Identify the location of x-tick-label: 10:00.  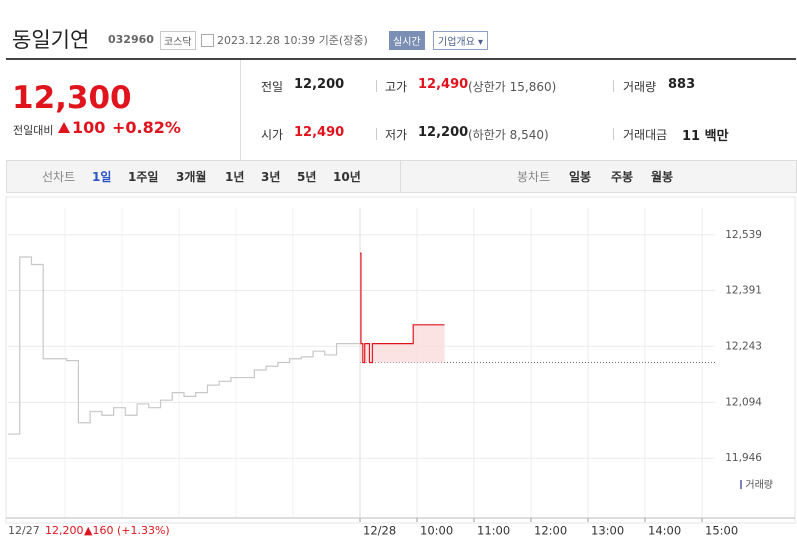
(436, 531).